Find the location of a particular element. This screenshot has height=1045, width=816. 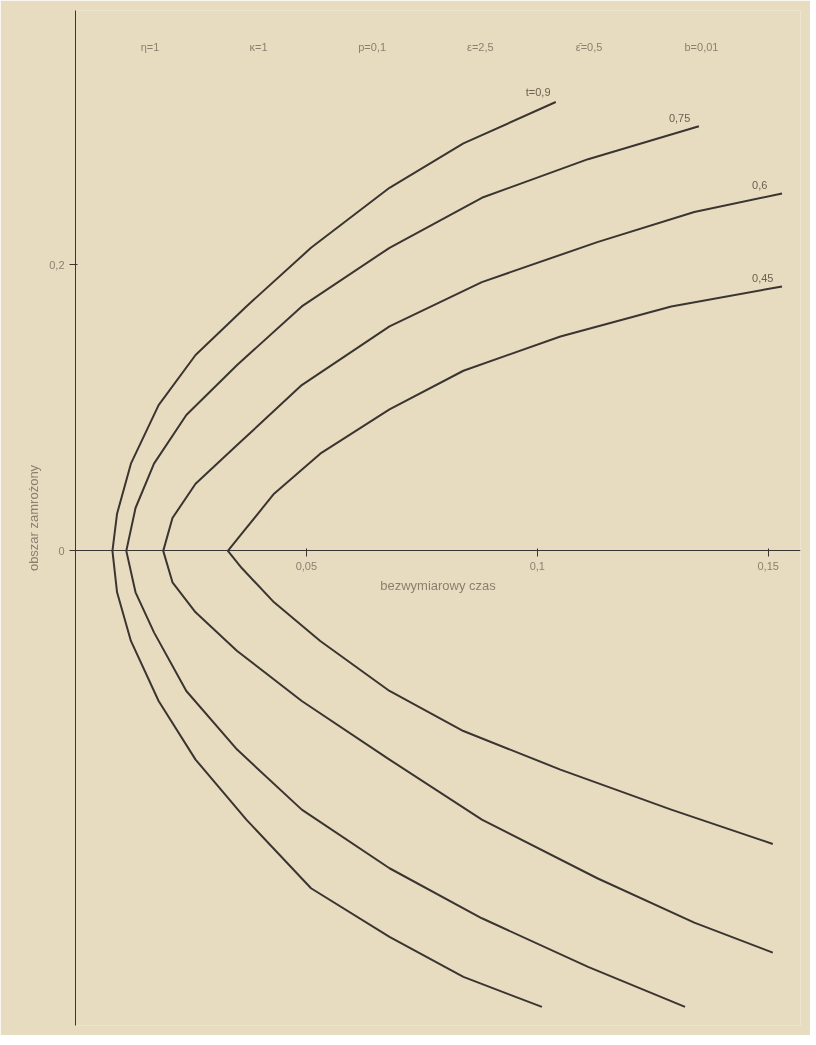

annotation: κ=1 is located at coordinates (258, 46).